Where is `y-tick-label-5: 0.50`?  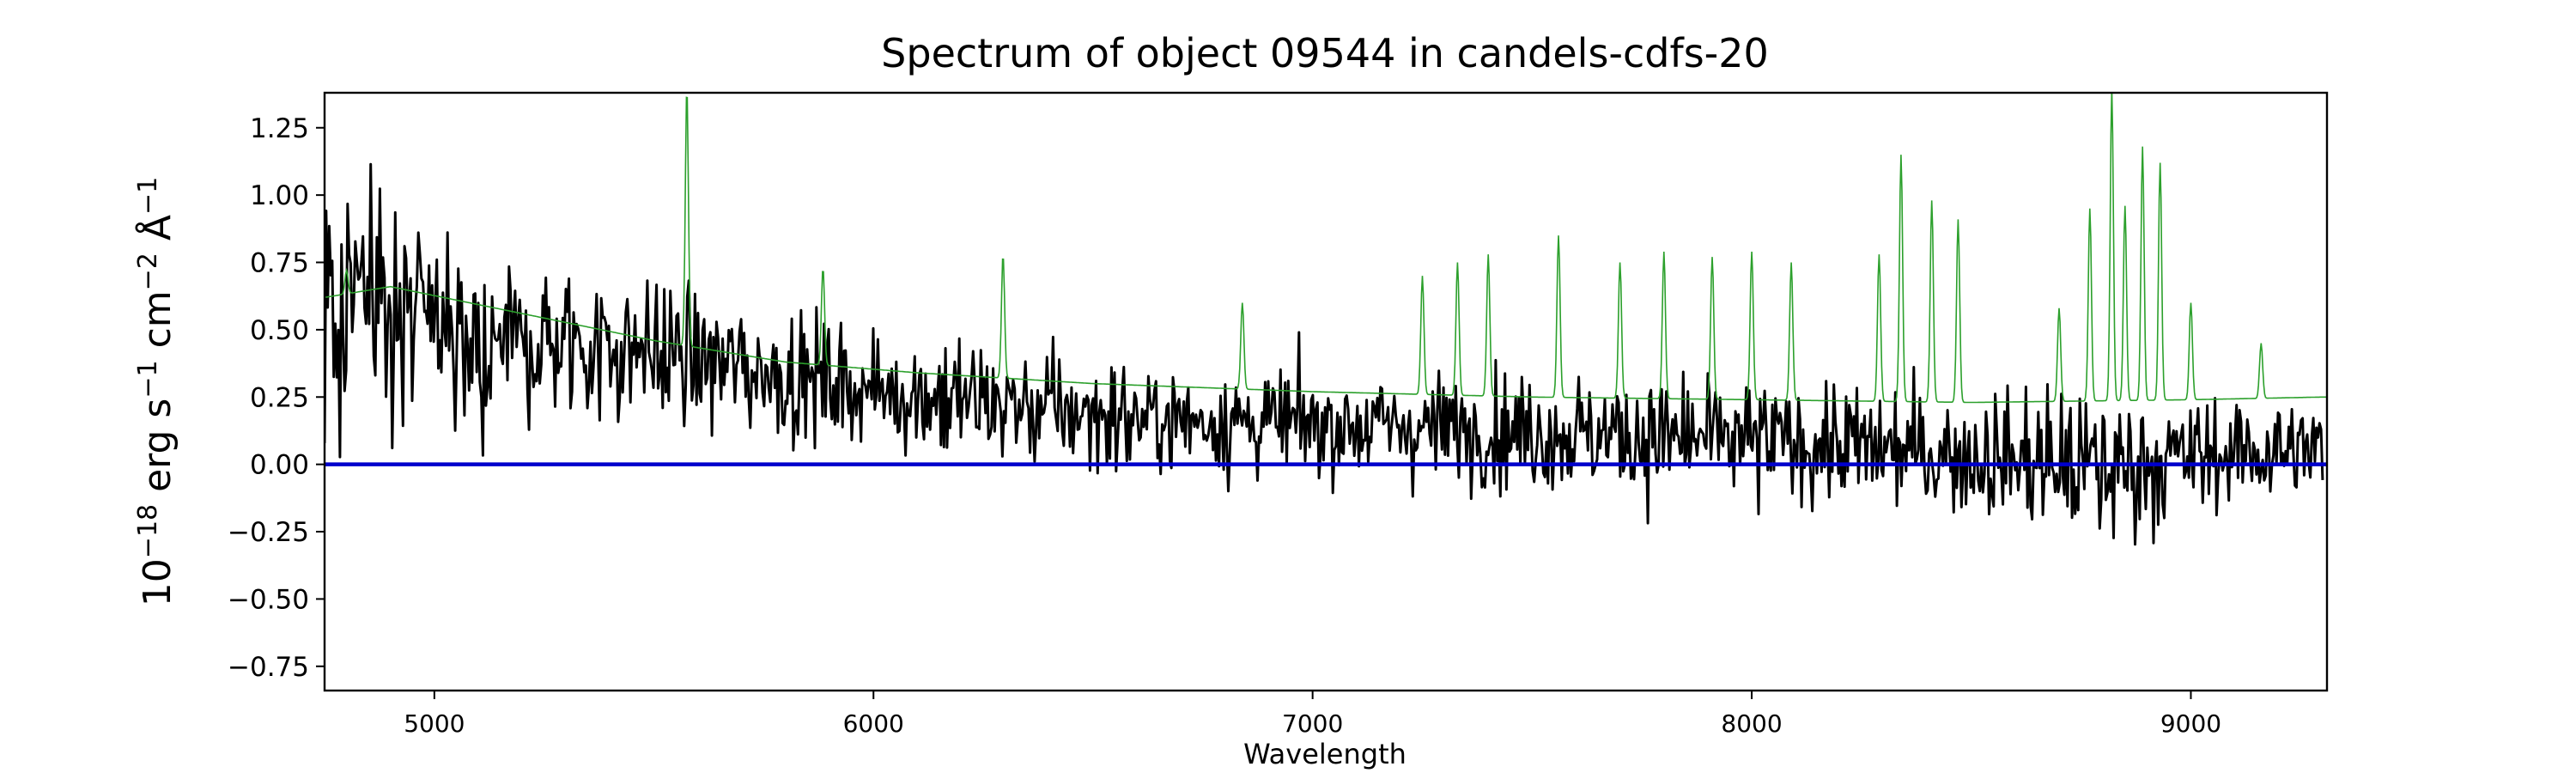
y-tick-label-5: 0.50 is located at coordinates (280, 330).